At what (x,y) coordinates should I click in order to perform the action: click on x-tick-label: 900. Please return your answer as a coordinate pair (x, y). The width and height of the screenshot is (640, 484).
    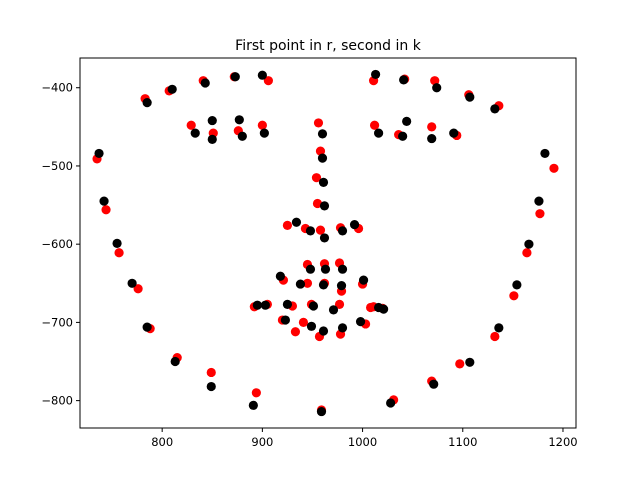
    Looking at the image, I should click on (262, 442).